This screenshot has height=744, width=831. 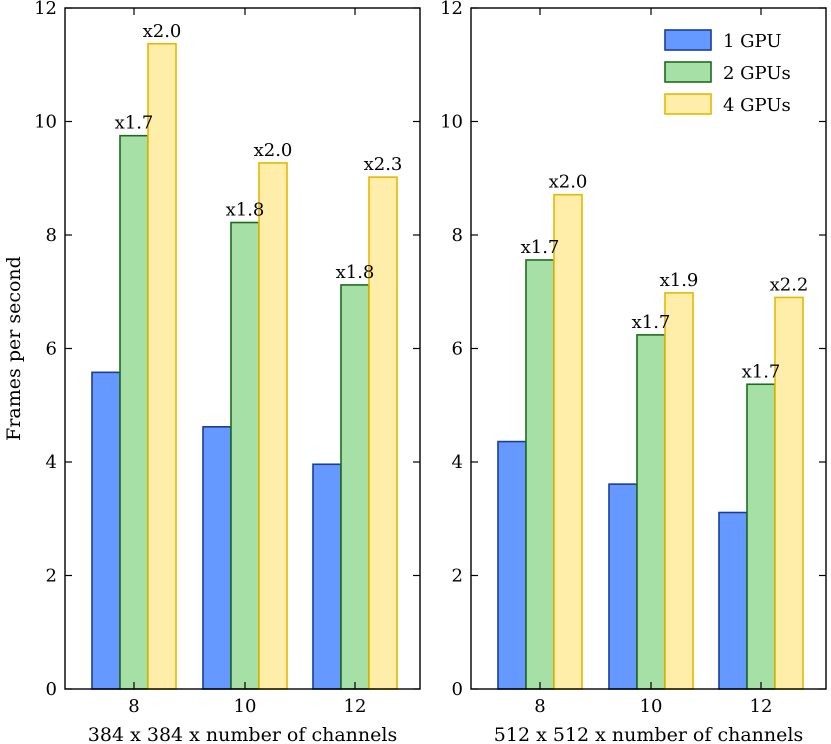 I want to click on x-axis-label: 512 x 512 x number of channels, so click(x=648, y=734).